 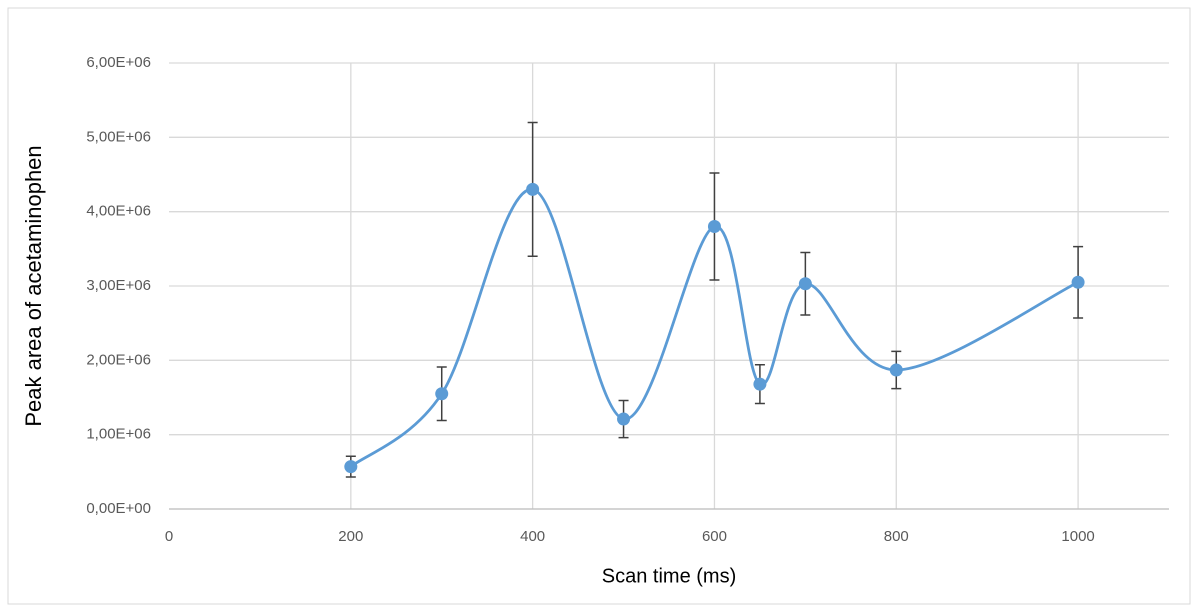 I want to click on x-tick-label: 400, so click(x=532, y=536).